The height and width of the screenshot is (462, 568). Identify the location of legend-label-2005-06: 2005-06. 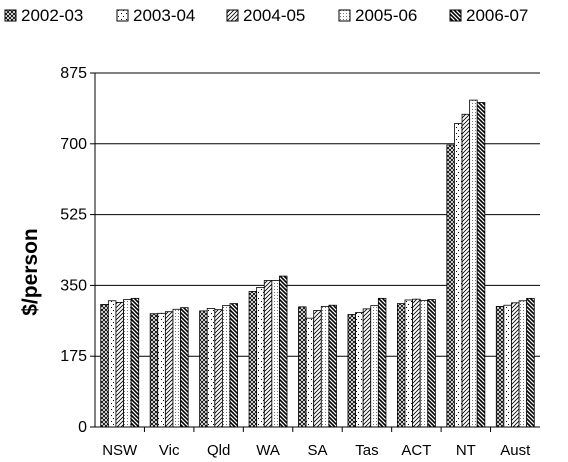
(386, 15).